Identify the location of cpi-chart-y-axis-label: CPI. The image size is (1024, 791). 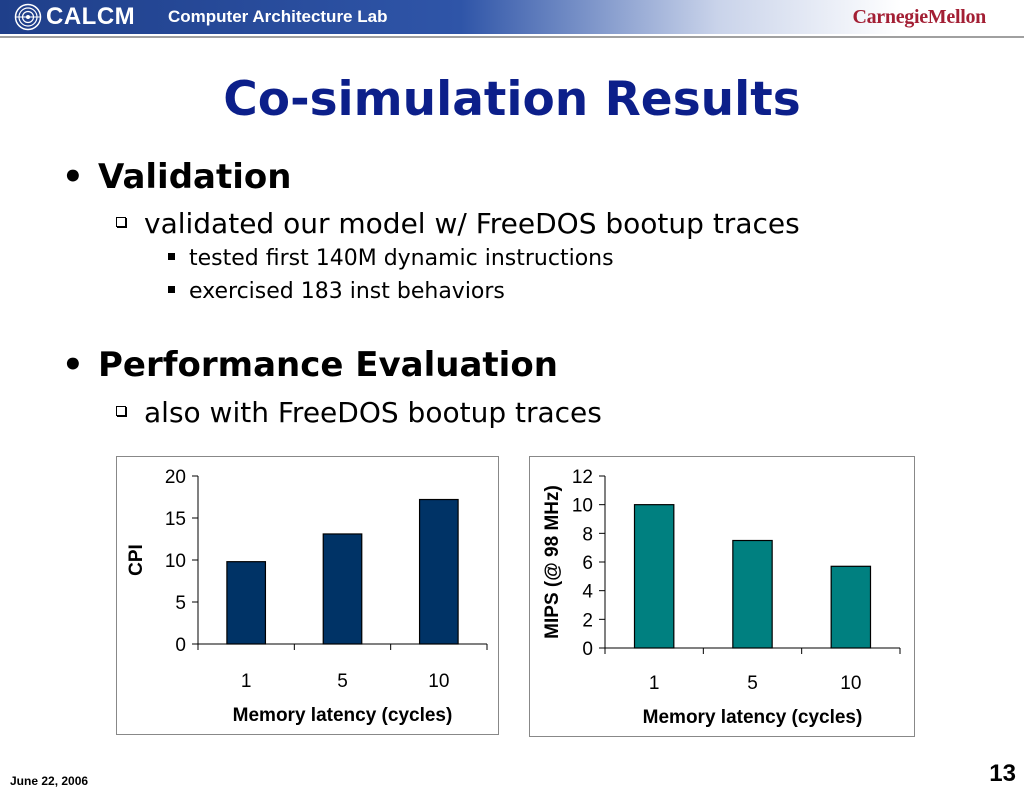
(136, 560).